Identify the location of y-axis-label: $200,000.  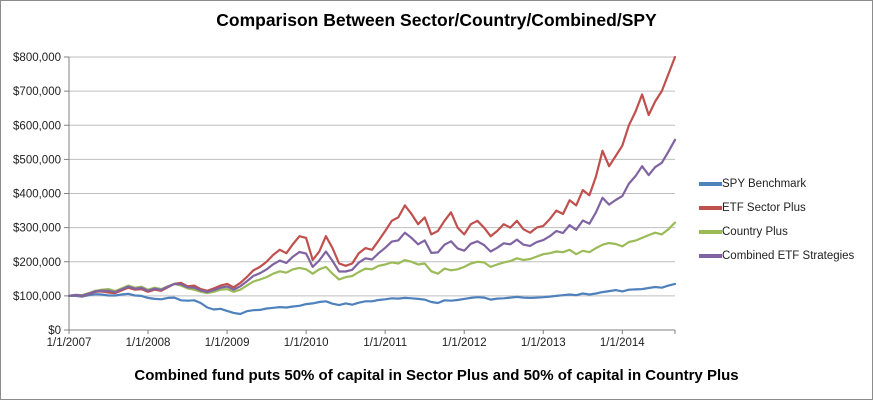
(37, 263).